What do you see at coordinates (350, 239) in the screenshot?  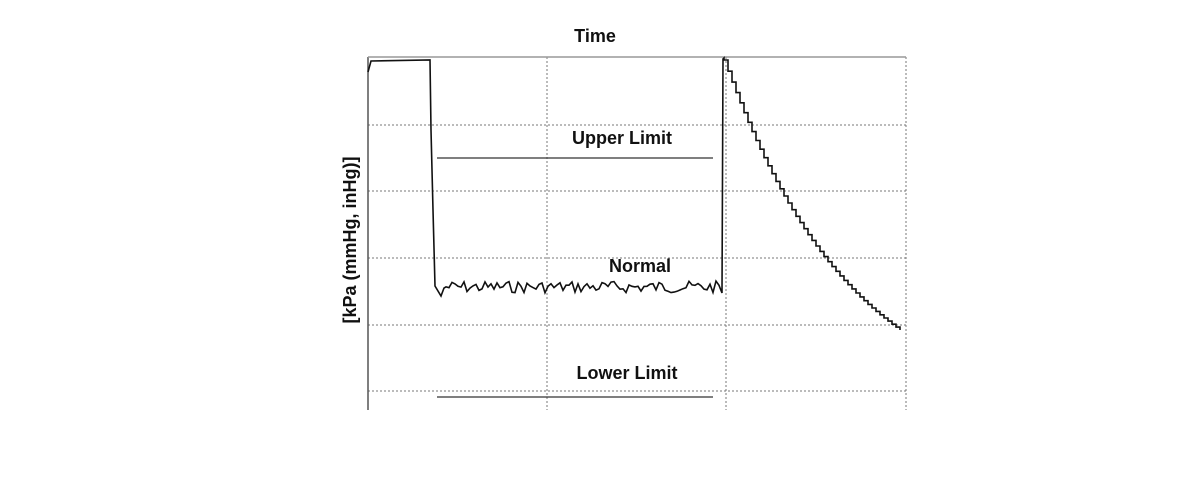 I see `y-axis-label: [kPa (mmHg, inHg)]` at bounding box center [350, 239].